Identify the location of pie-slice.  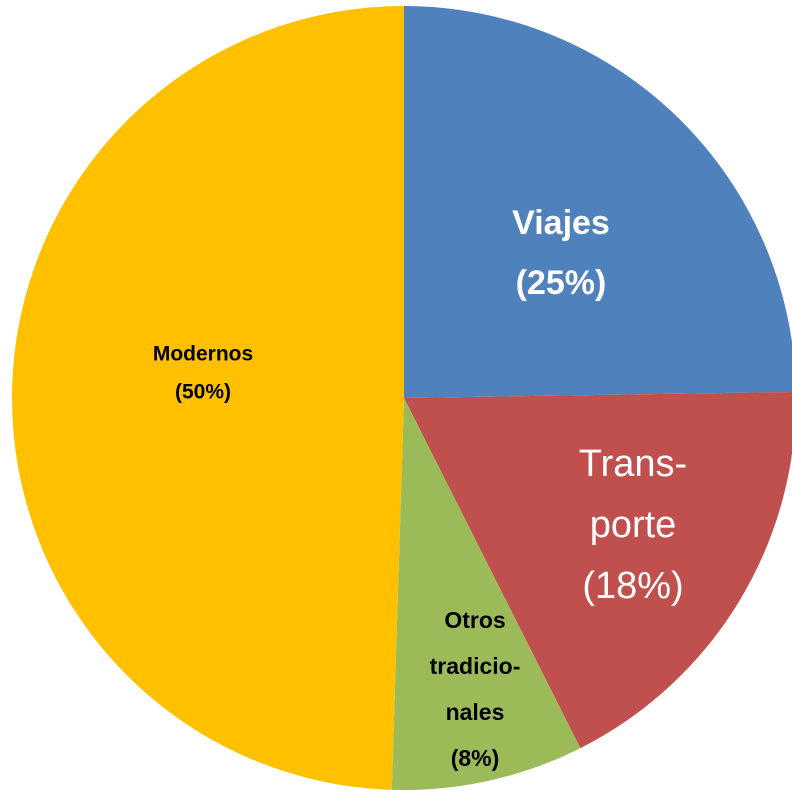
(486, 594).